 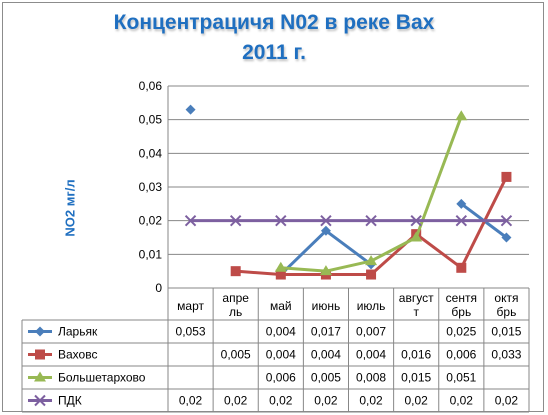 What do you see at coordinates (191, 332) in the screenshot?
I see `table-cell-0-0: 0,053` at bounding box center [191, 332].